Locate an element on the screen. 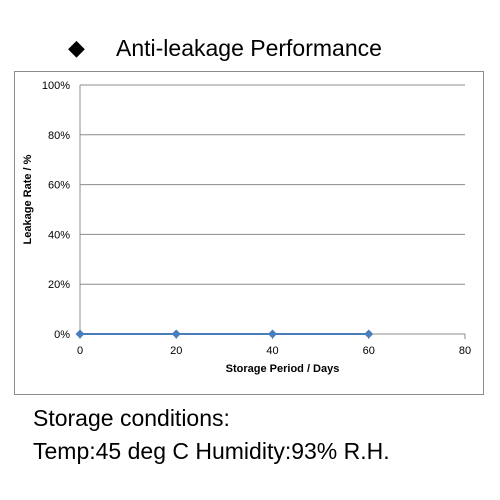 Image resolution: width=500 pixels, height=500 pixels. x-tick-label: 20 is located at coordinates (176, 351).